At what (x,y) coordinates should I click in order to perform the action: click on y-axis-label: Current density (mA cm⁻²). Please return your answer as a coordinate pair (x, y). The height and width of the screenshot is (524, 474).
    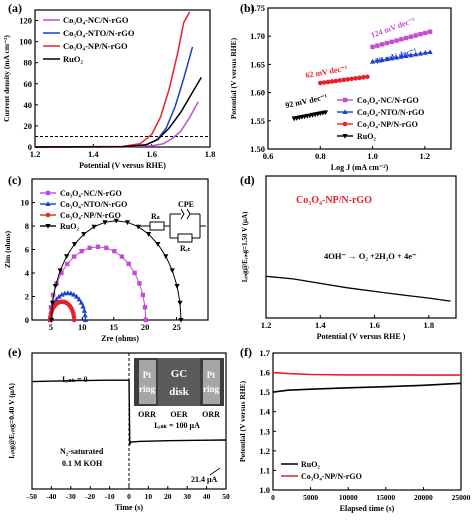
    Looking at the image, I should click on (6, 78).